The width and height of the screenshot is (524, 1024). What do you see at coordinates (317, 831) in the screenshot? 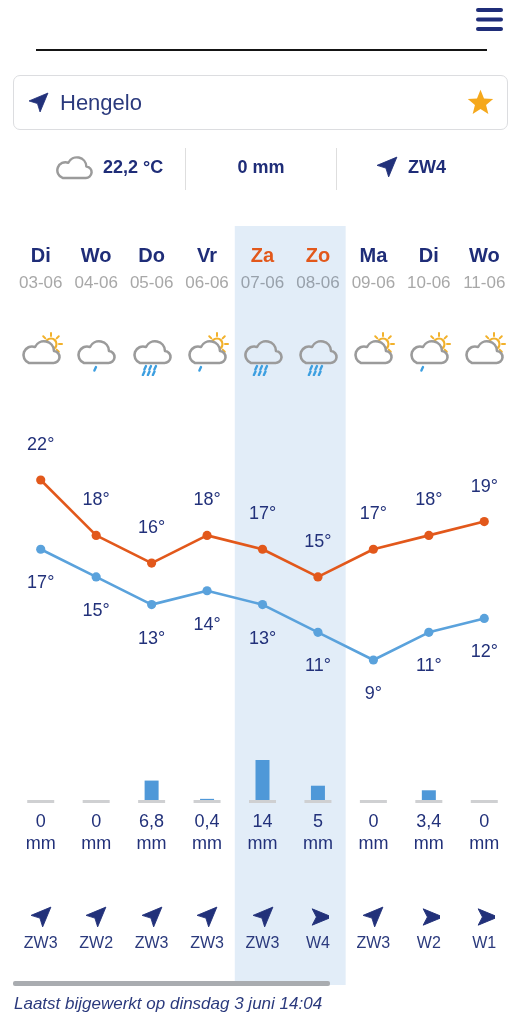
I see `data-label: 5 mm` at bounding box center [317, 831].